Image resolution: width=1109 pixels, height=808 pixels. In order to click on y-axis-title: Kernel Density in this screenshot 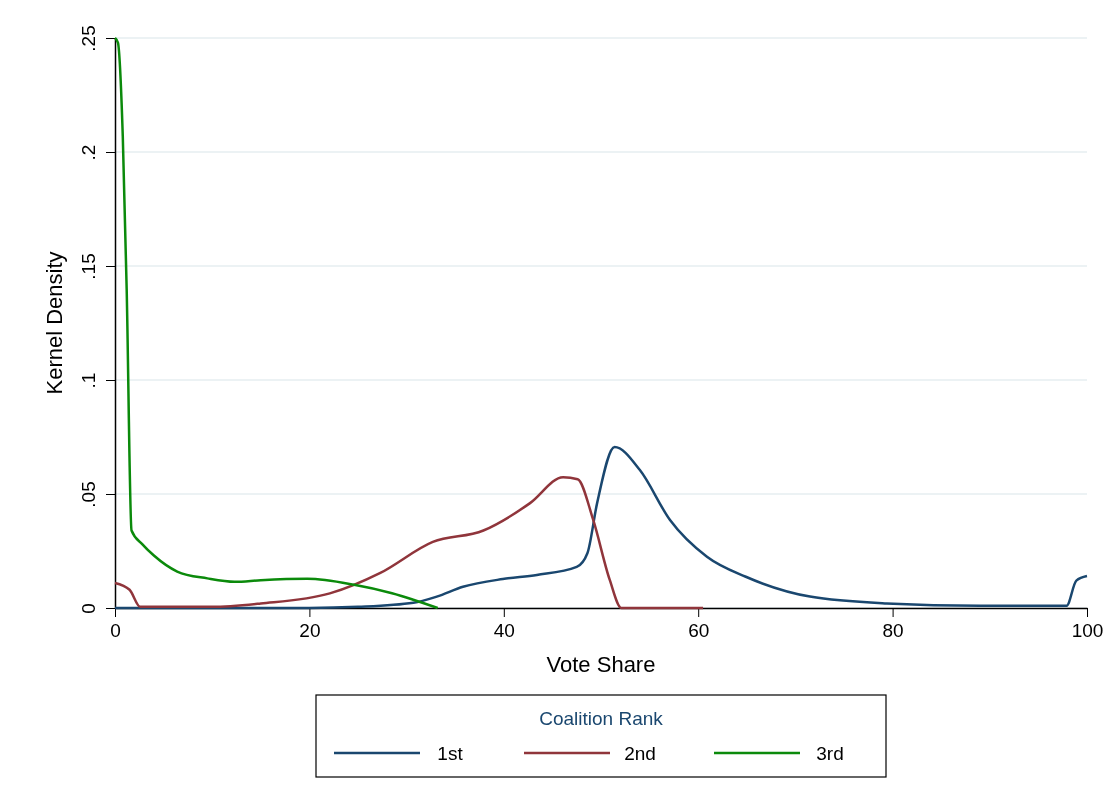, I will do `click(54, 323)`.